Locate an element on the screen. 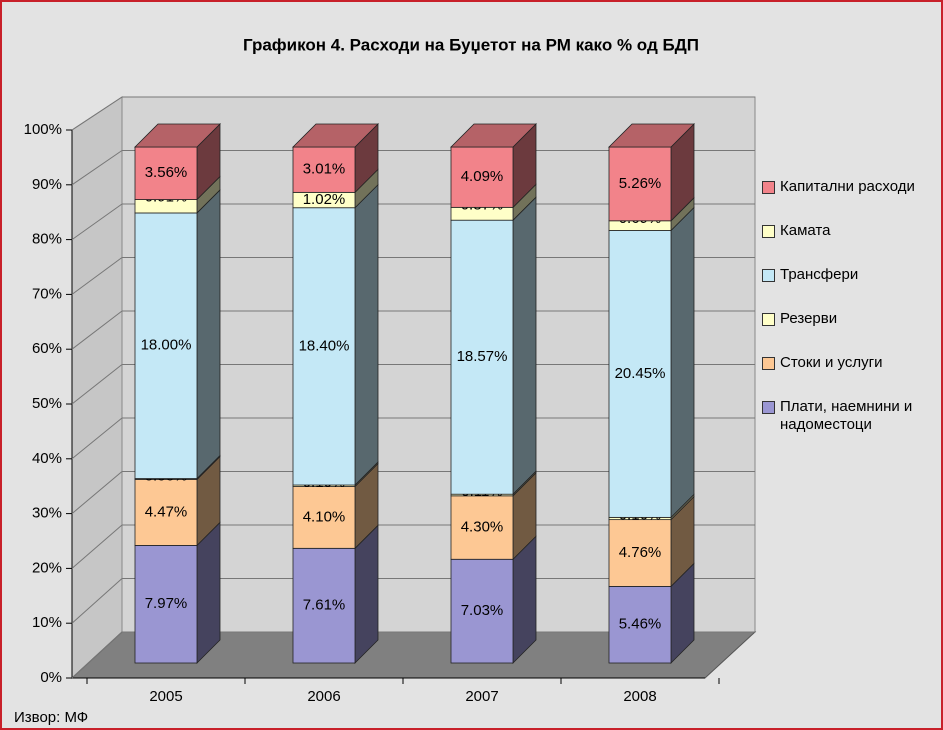  data-label: 7.03% is located at coordinates (482, 610).